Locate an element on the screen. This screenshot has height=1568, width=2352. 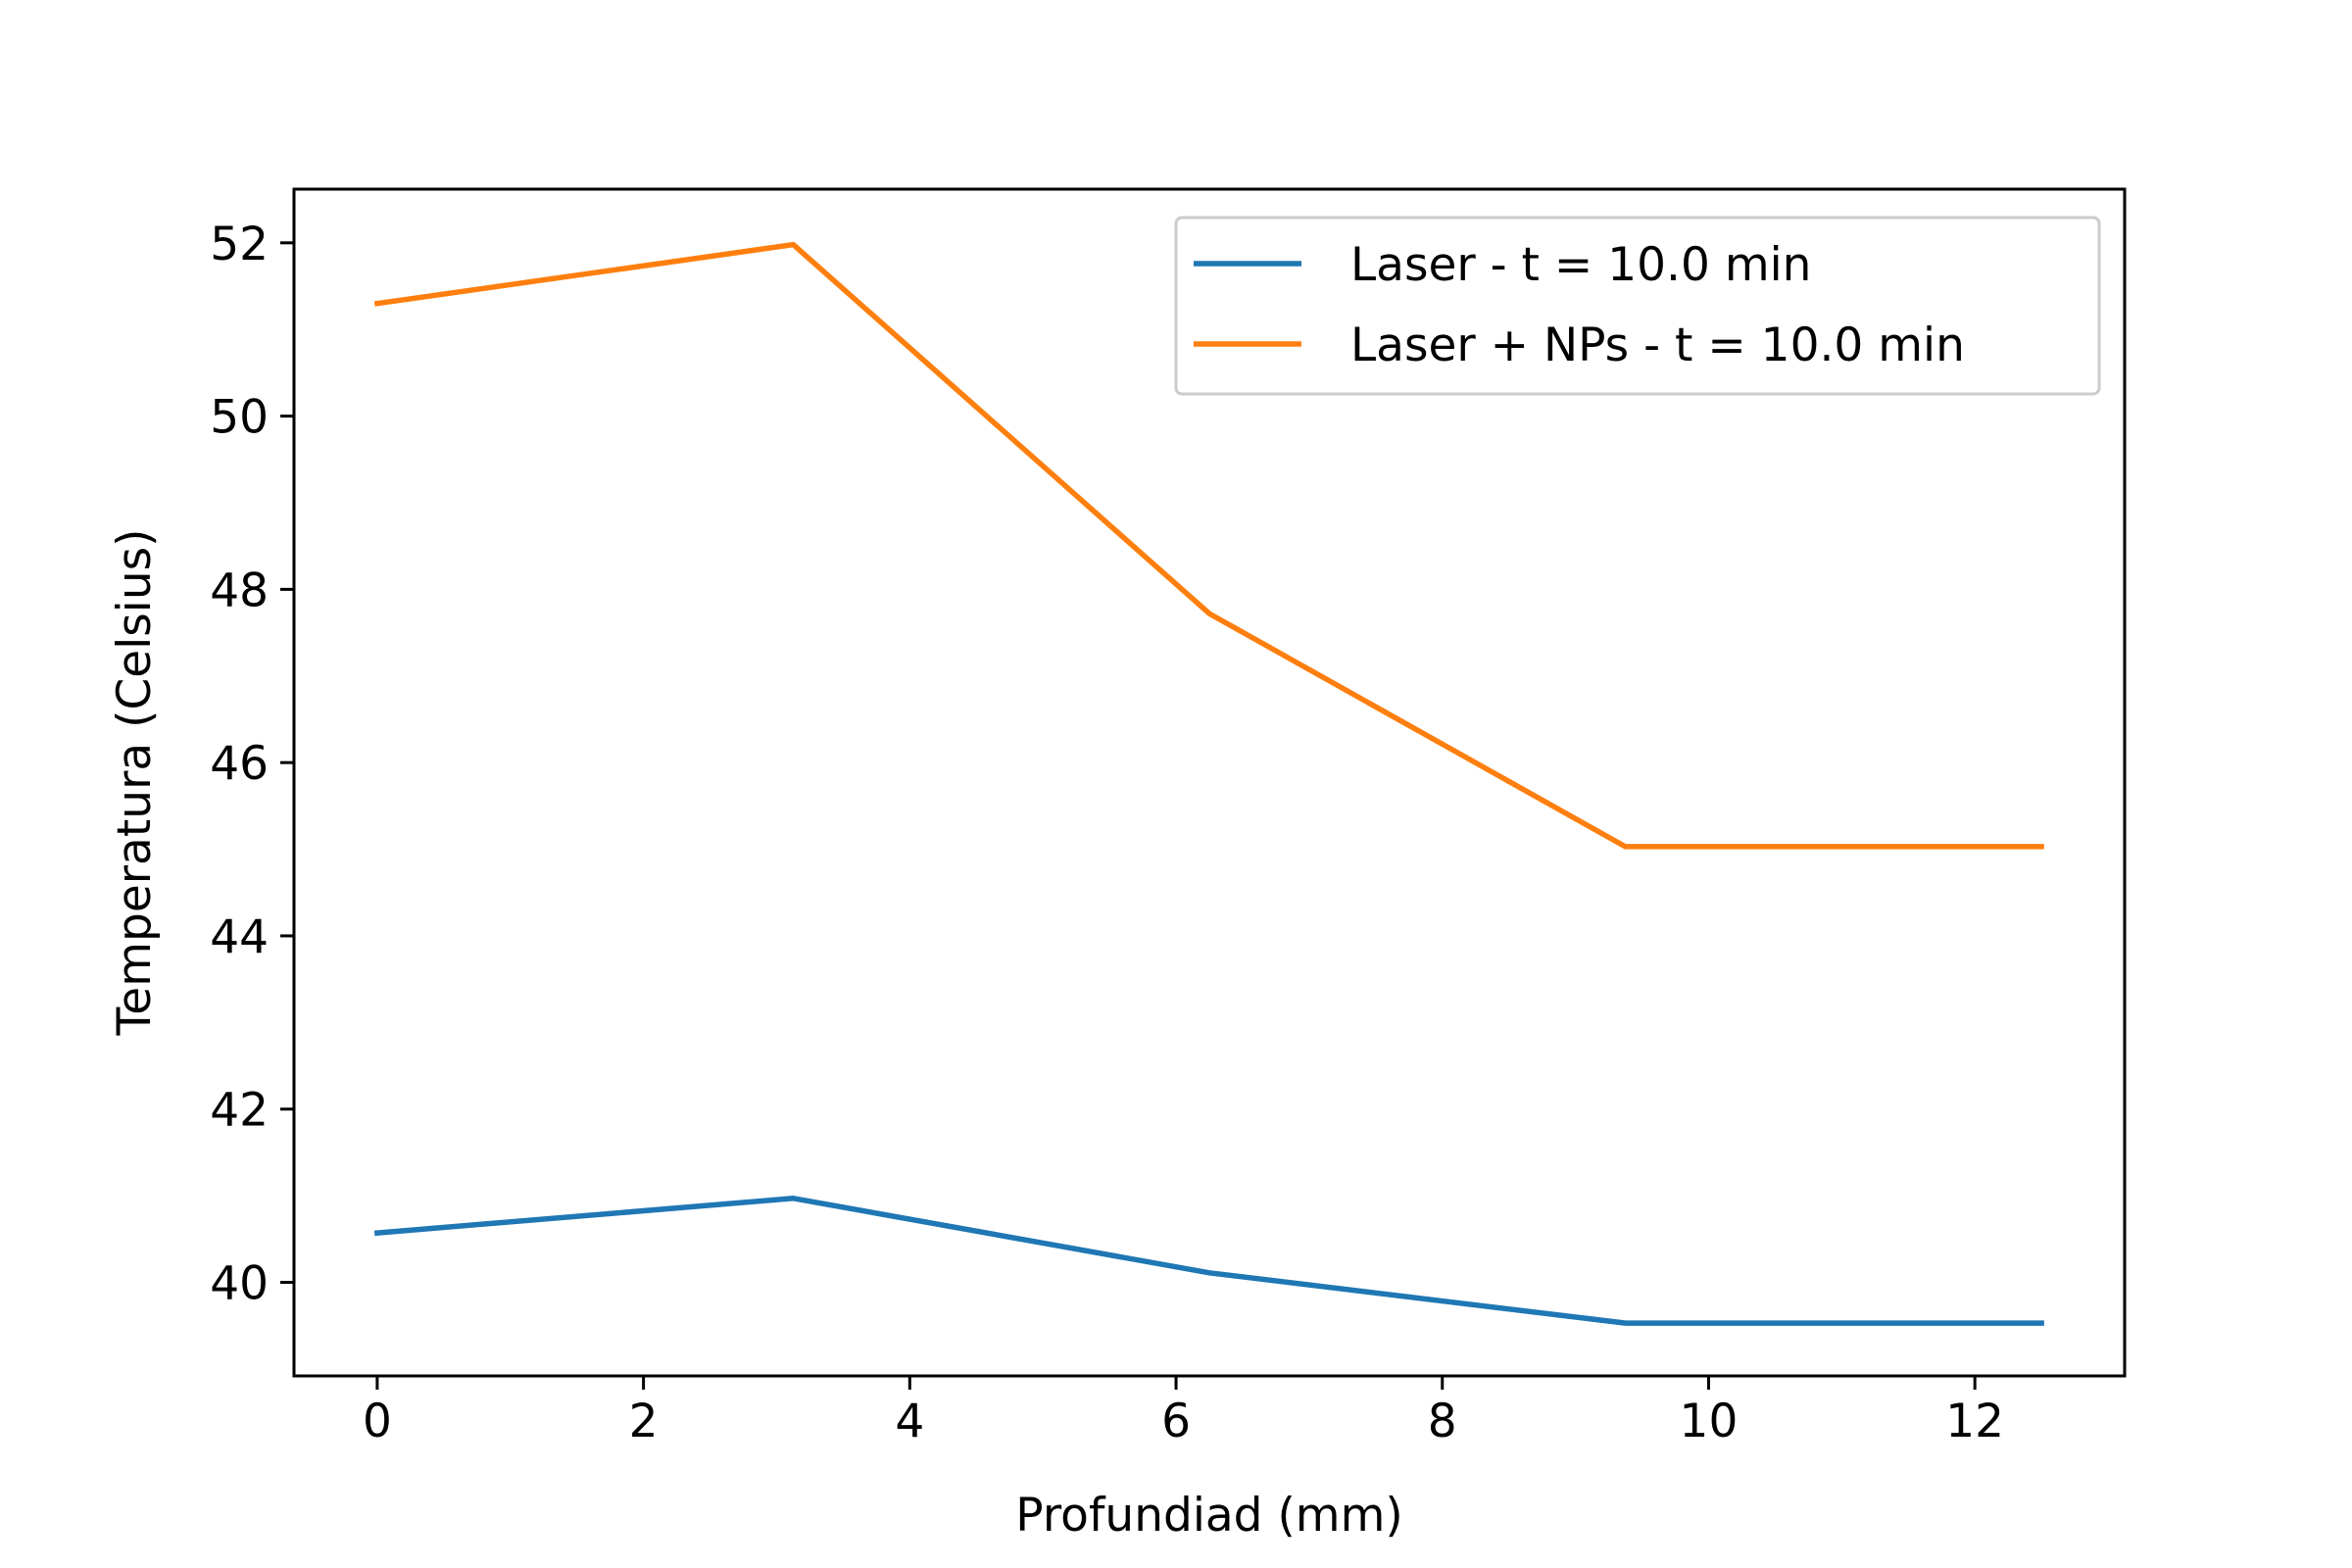
y-tick-label: 50 is located at coordinates (239, 418).